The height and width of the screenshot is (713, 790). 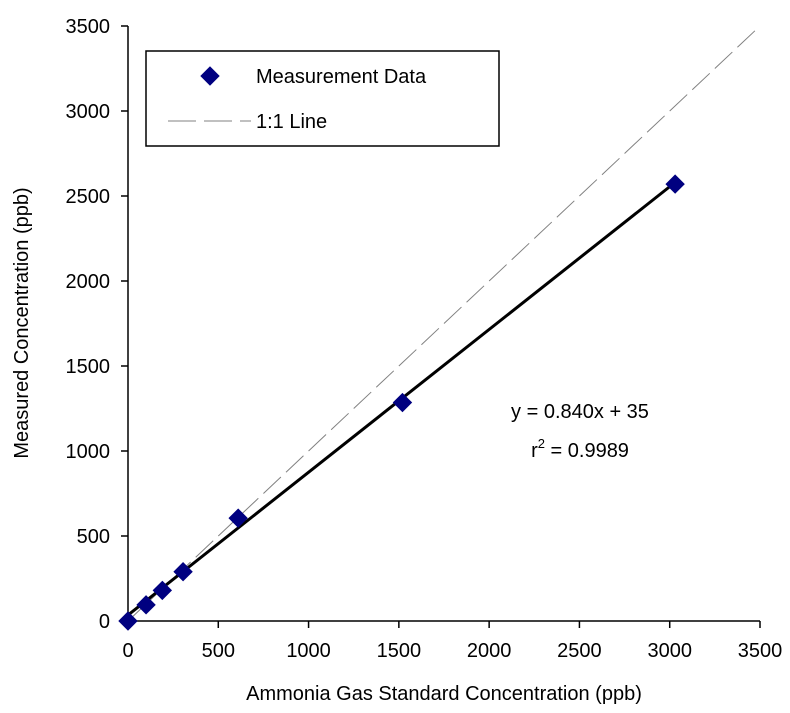 I want to click on x-tick-label: 3500, so click(x=760, y=651).